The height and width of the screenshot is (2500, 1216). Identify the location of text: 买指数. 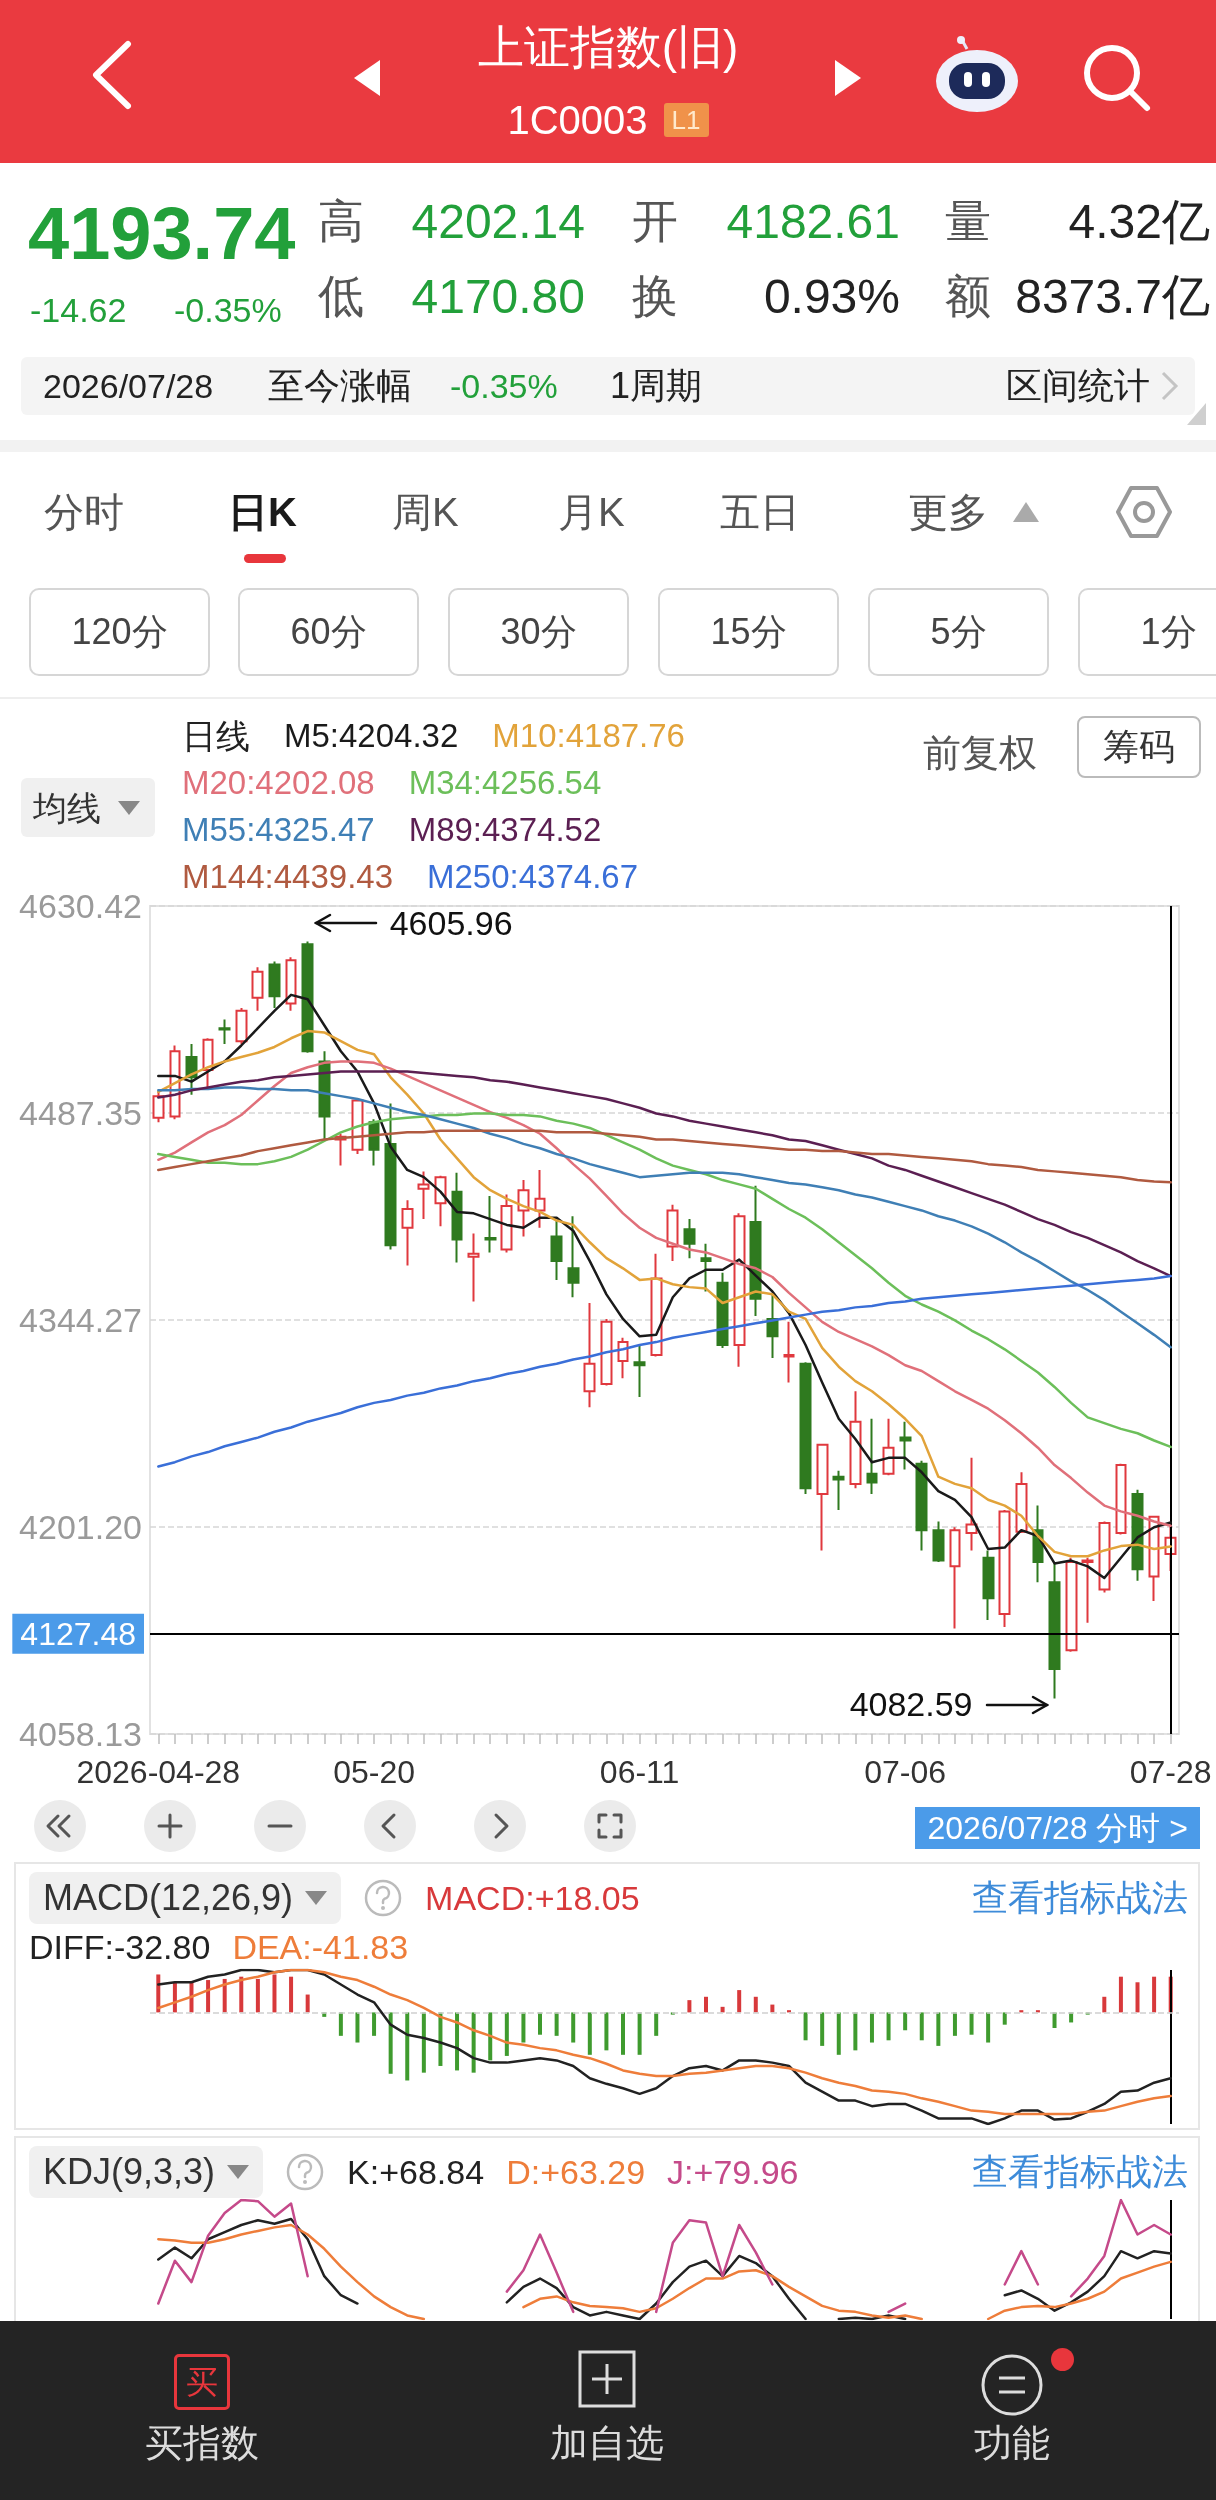
(202, 2443).